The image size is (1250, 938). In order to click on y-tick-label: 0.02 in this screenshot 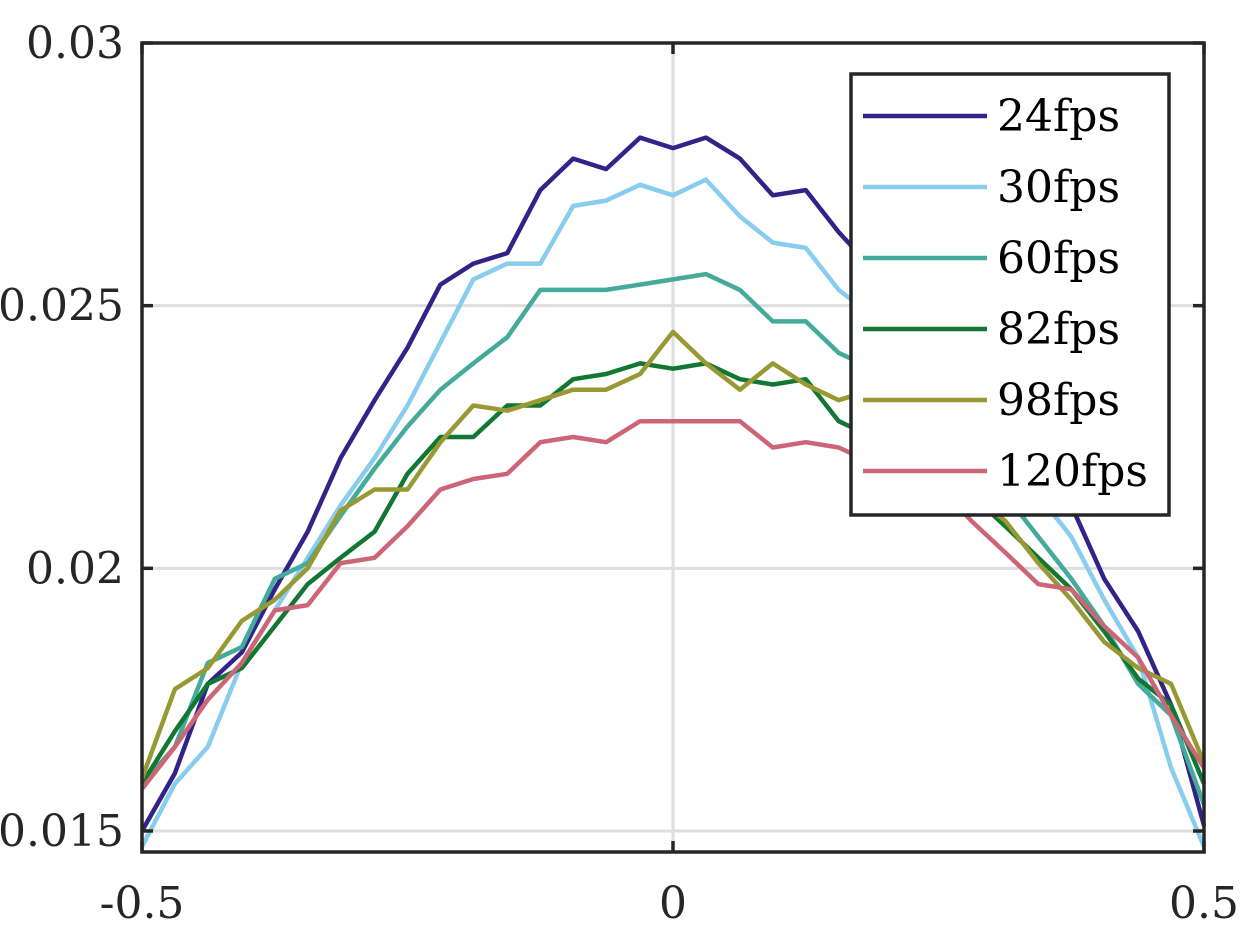, I will do `click(75, 568)`.